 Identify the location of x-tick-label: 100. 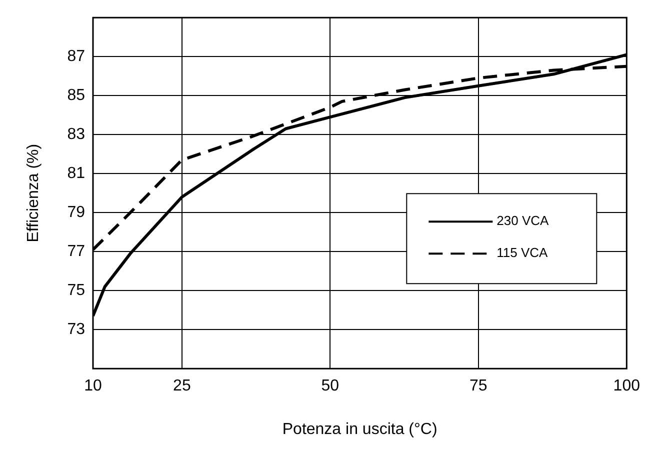
(626, 386).